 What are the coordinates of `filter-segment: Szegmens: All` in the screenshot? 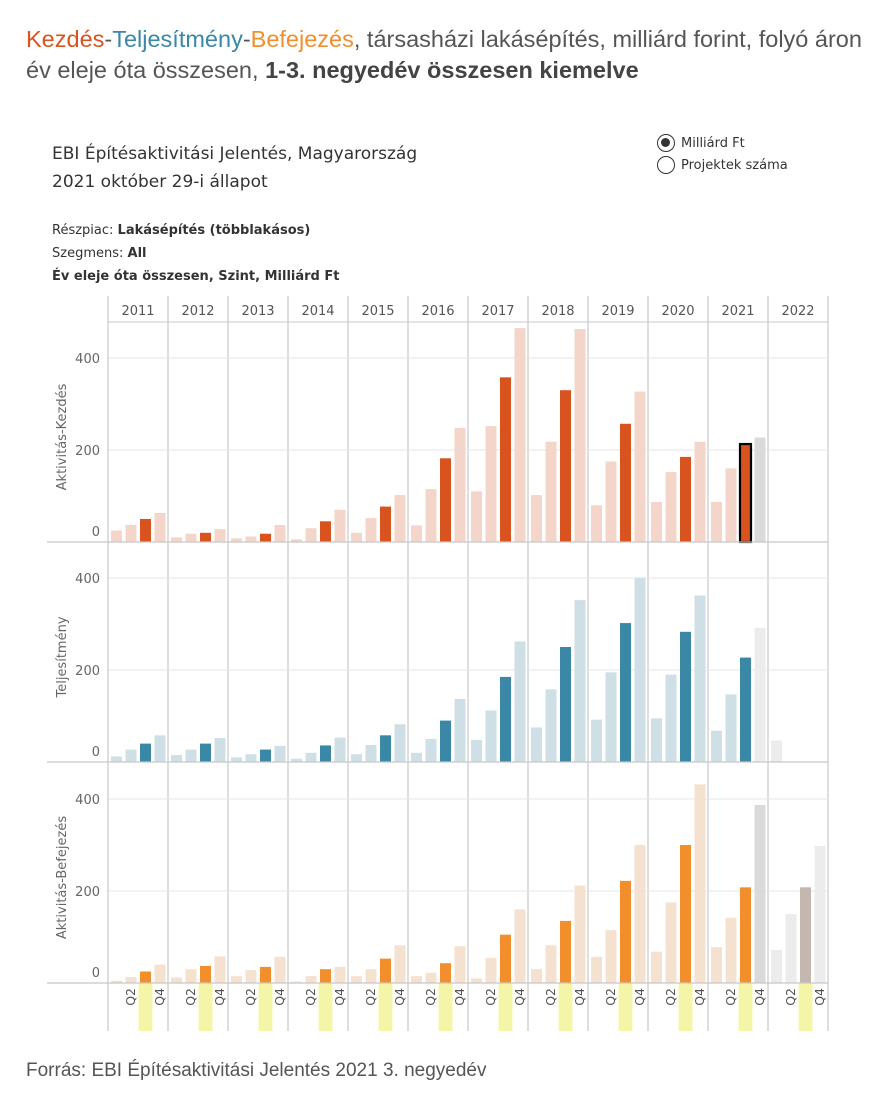 It's located at (195, 253).